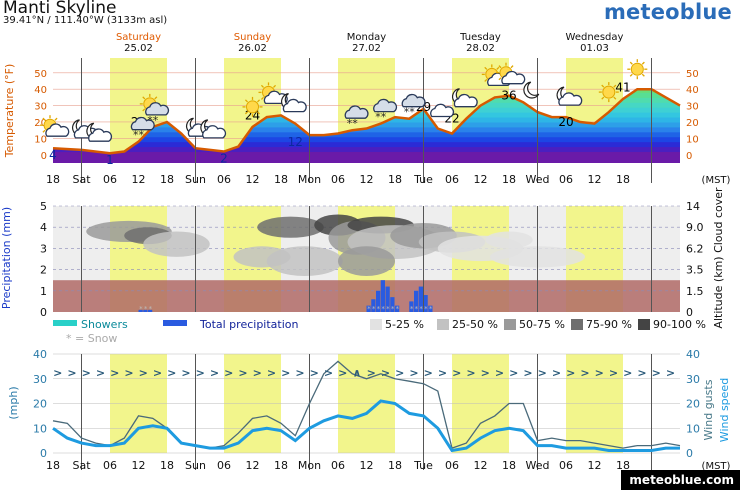  Describe the element at coordinates (6, 258) in the screenshot. I see `precip-axis-label: Precipitation (mm)` at that location.